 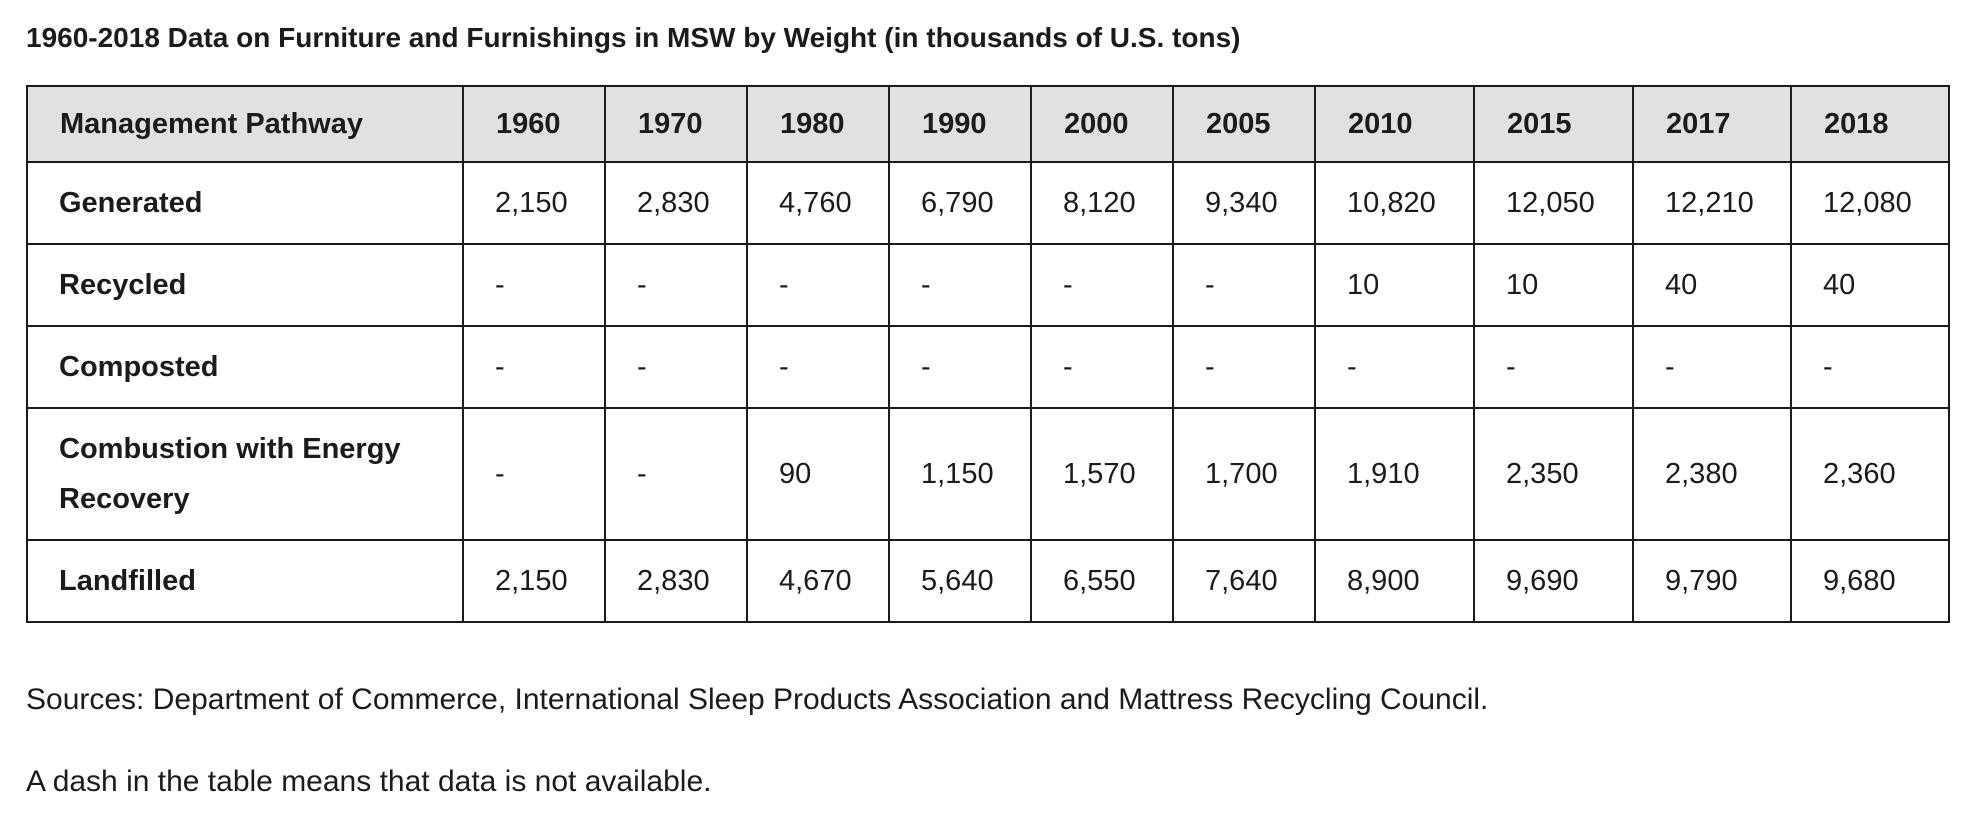 I want to click on table-cell: 4,670, so click(x=818, y=581).